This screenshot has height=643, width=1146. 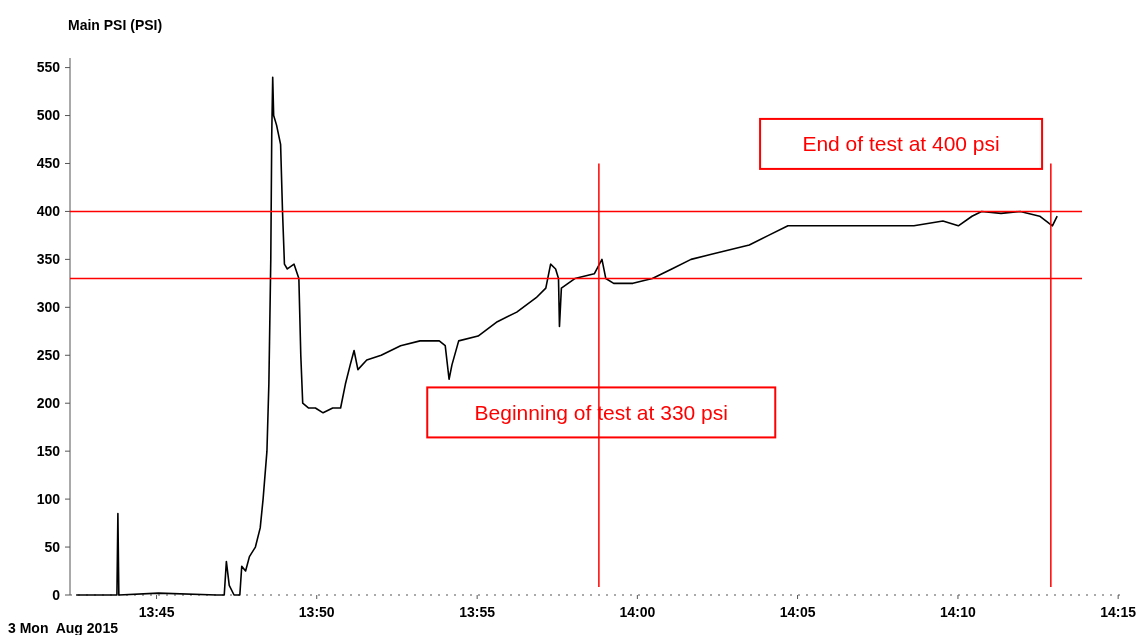 What do you see at coordinates (115, 25) in the screenshot?
I see `y-axis-title: Main PSI (PSI)` at bounding box center [115, 25].